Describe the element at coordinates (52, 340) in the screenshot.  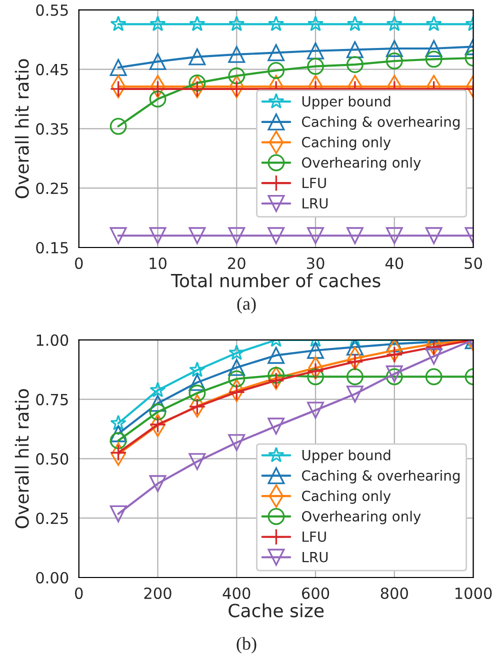
I see `y-tick-label: 1.00` at that location.